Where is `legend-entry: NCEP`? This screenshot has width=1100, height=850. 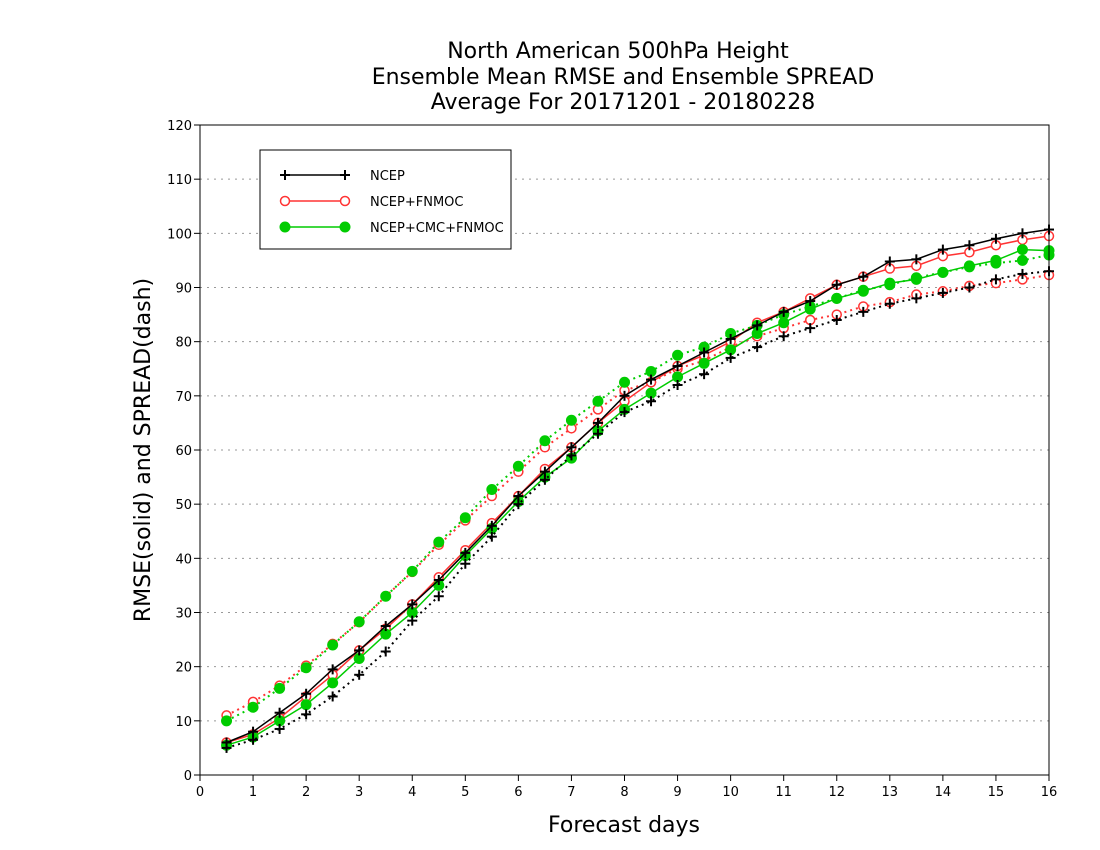 legend-entry: NCEP is located at coordinates (342, 176).